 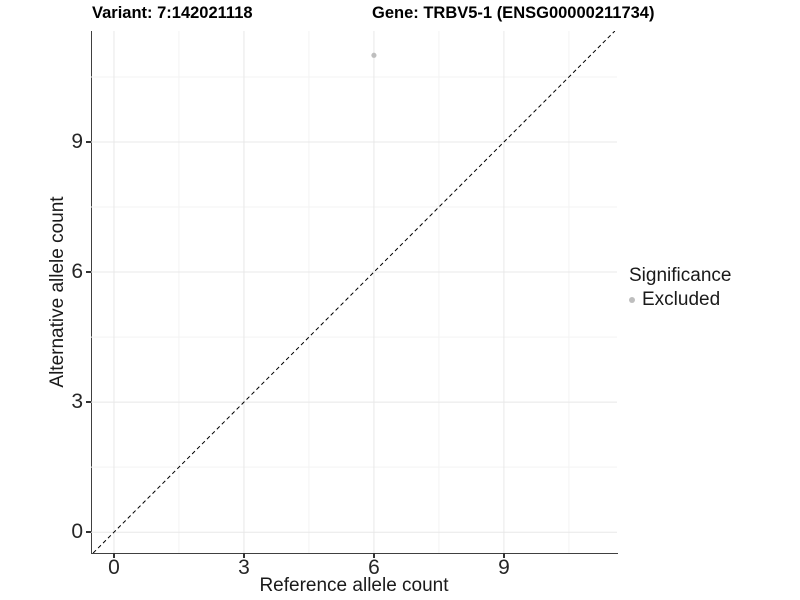 I want to click on x-tick-label: 3, so click(x=244, y=567).